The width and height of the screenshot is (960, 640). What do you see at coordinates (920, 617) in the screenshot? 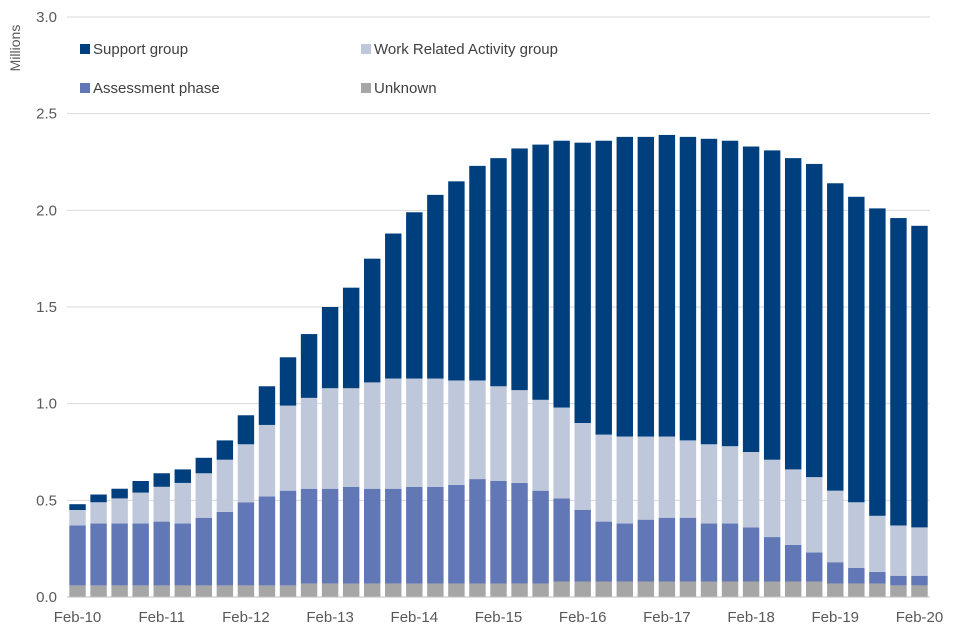
I see `x-tick-label: Feb-20` at bounding box center [920, 617].